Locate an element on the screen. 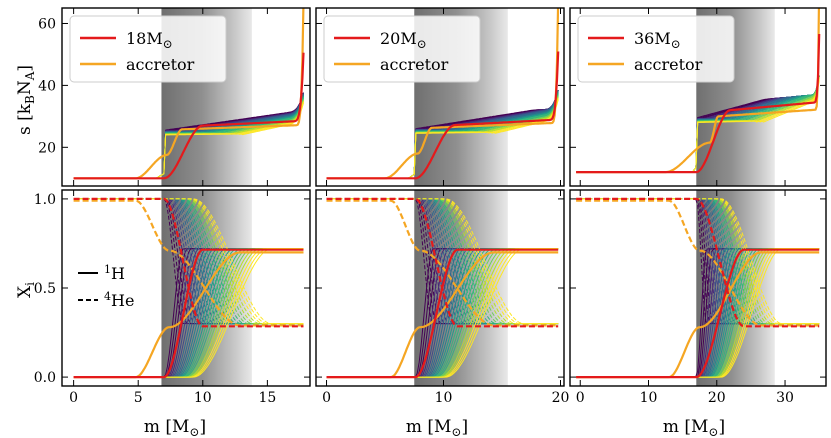 This screenshot has height=438, width=831. xlabel-left: m [M⊙] is located at coordinates (175, 427).